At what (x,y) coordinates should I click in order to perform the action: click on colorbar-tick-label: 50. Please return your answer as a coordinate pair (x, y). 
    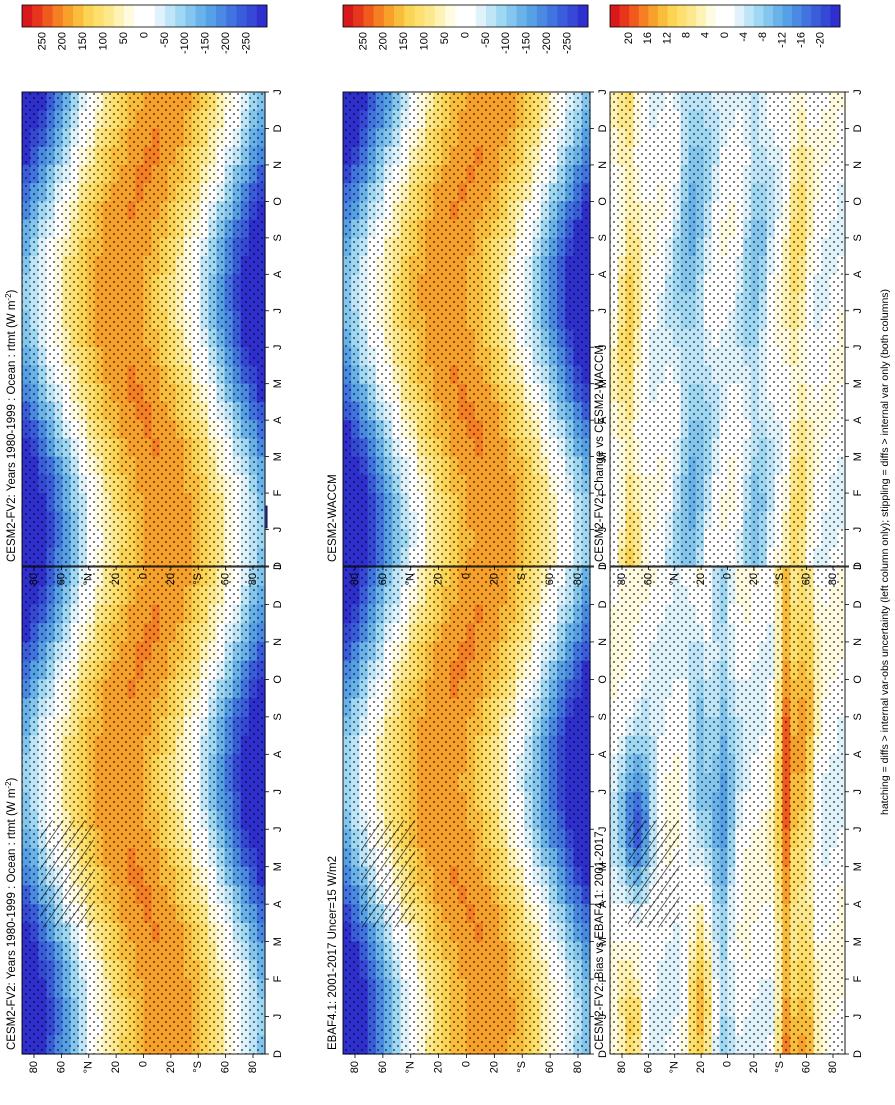
    Looking at the image, I should click on (445, 38).